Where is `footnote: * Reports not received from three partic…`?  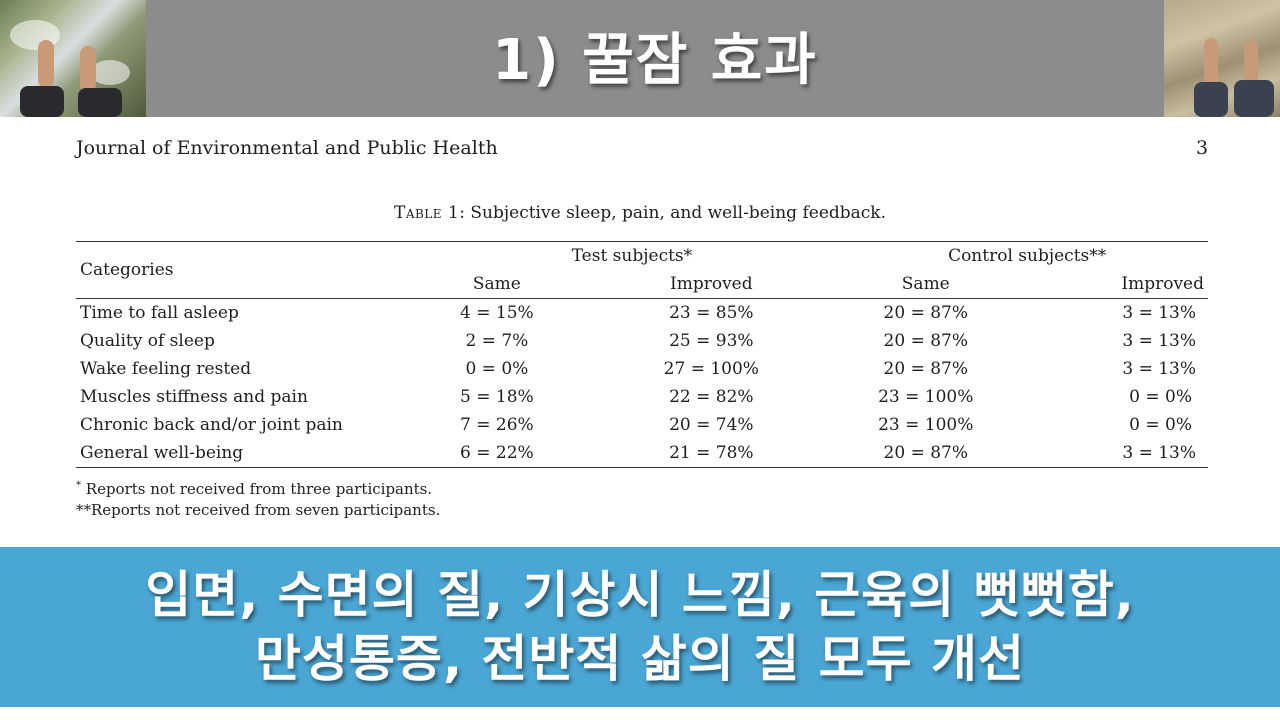
footnote: * Reports not received from three partic… is located at coordinates (258, 487).